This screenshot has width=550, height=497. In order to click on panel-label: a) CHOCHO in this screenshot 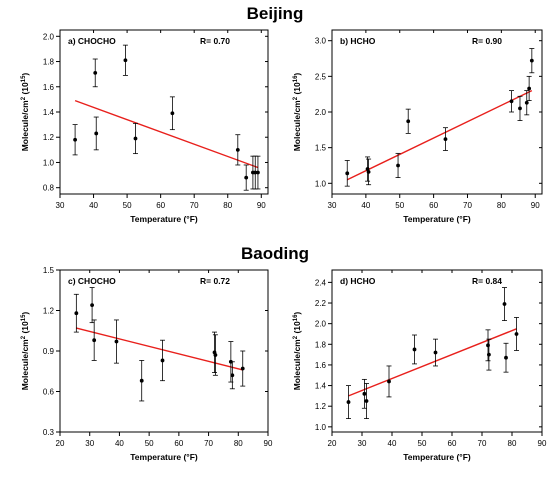, I will do `click(92, 41)`.